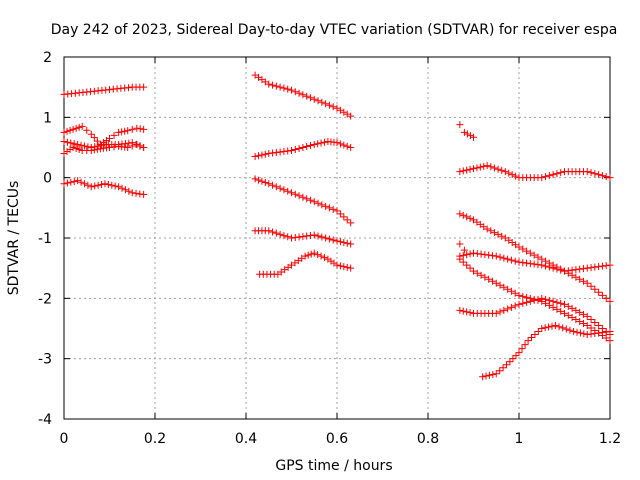 This screenshot has width=640, height=480. I want to click on x-tick-label: 0.4, so click(246, 439).